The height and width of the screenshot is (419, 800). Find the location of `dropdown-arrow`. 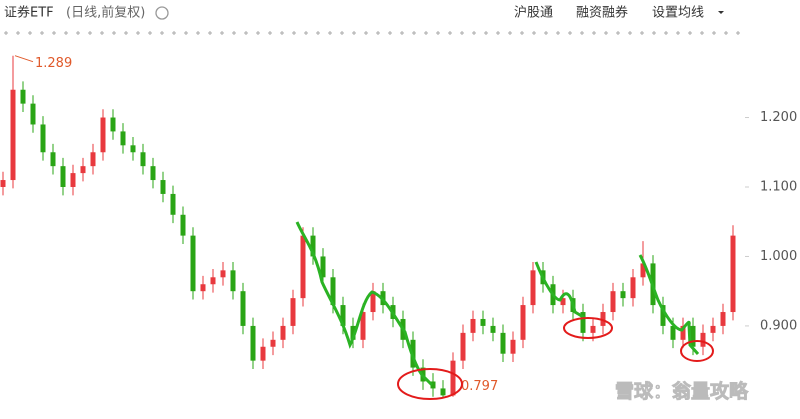

dropdown-arrow is located at coordinates (721, 12).